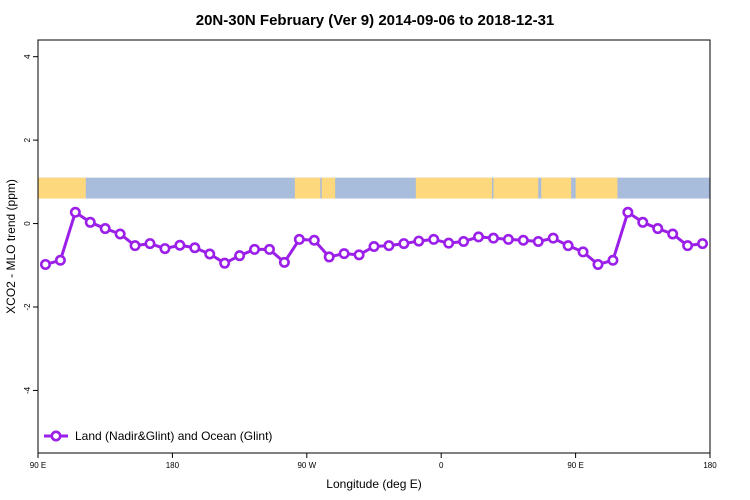  Describe the element at coordinates (27, 390) in the screenshot. I see `y-tick-label: -4` at that location.